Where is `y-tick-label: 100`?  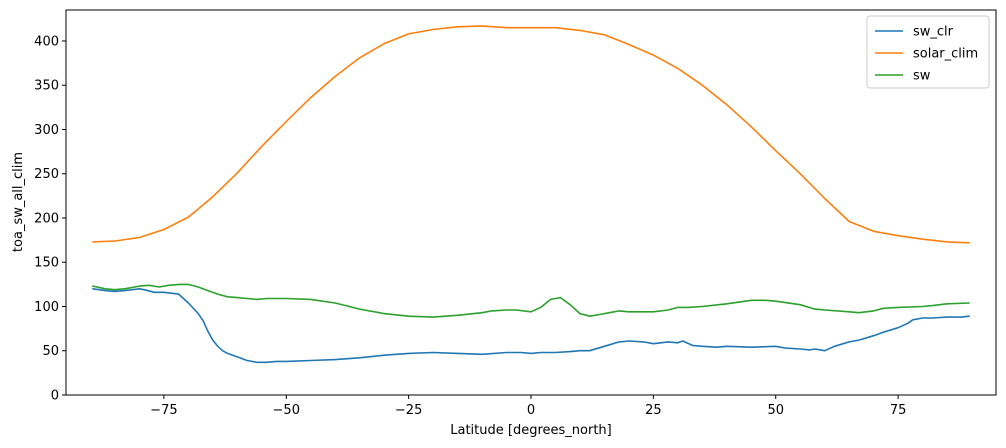
y-tick-label: 100 is located at coordinates (46, 307).